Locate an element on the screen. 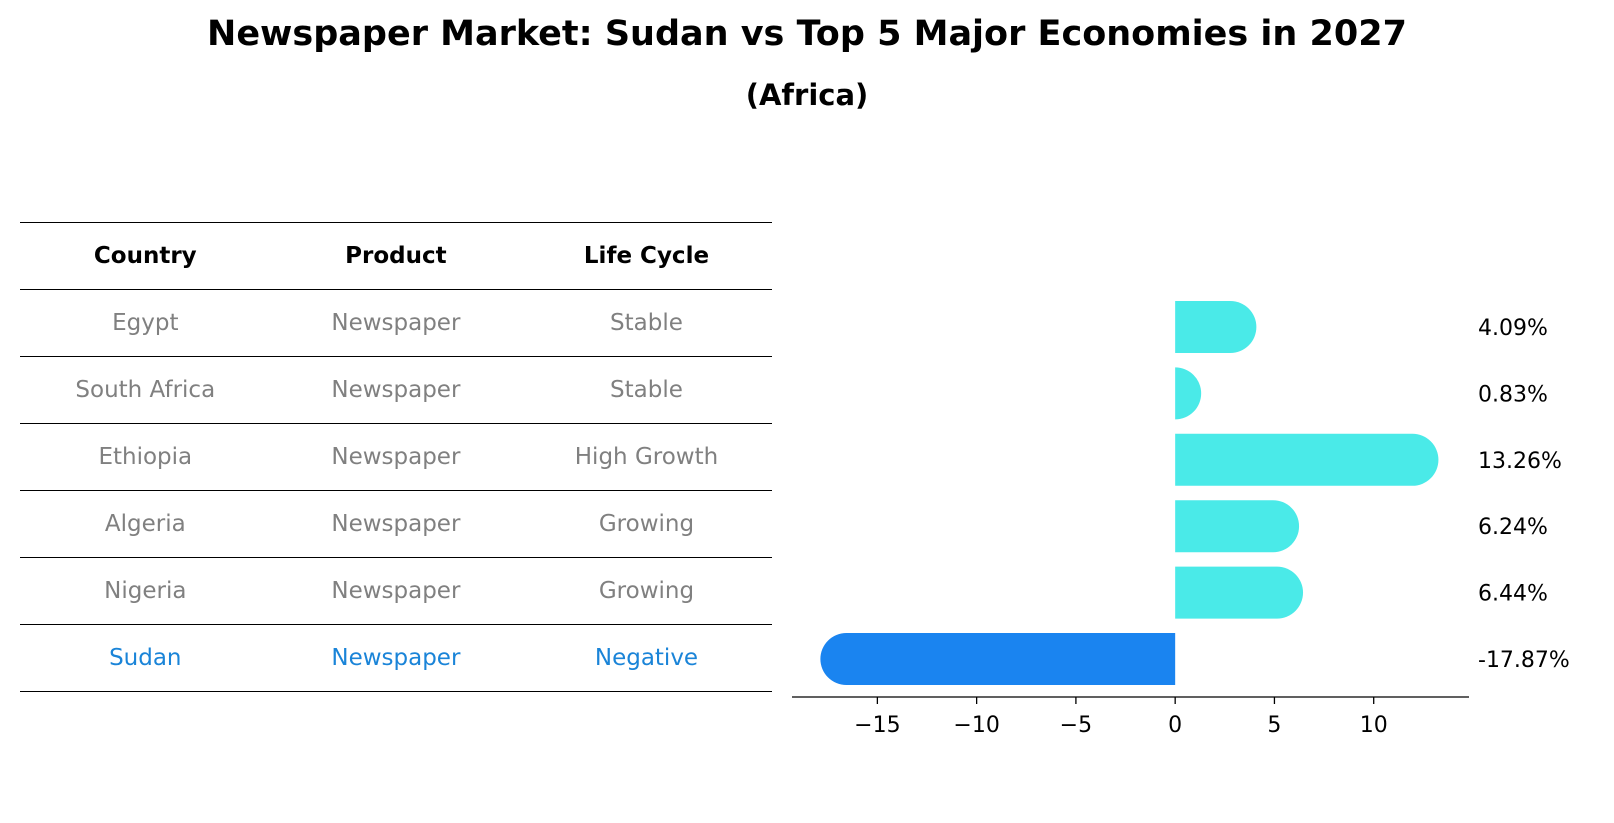  table-row: South Africa Newspaper Stable is located at coordinates (396, 390).